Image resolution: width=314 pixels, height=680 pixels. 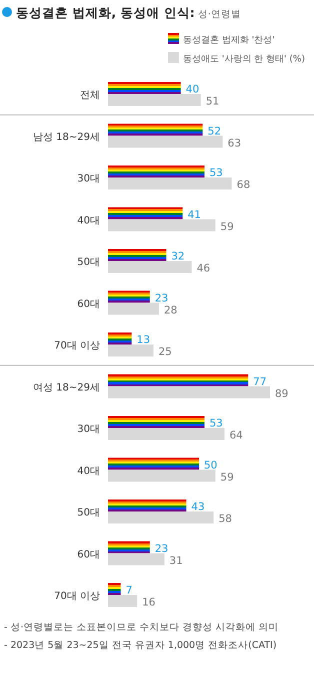 What do you see at coordinates (193, 90) in the screenshot?
I see `data-label: 40` at bounding box center [193, 90].